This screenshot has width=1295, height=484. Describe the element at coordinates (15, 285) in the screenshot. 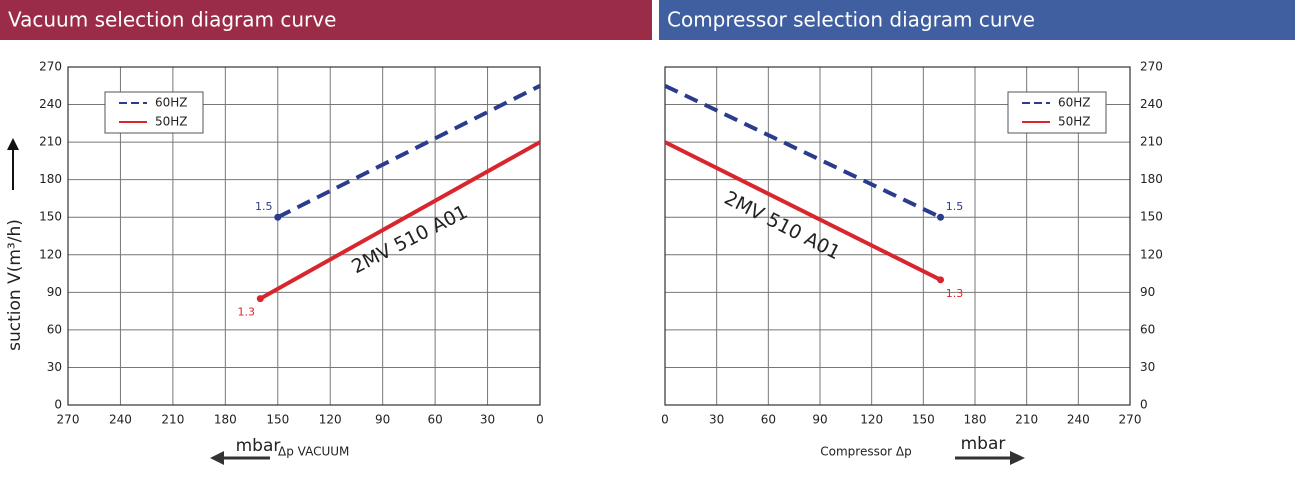

I see `y-axis-label: suction V(m³/h)` at that location.